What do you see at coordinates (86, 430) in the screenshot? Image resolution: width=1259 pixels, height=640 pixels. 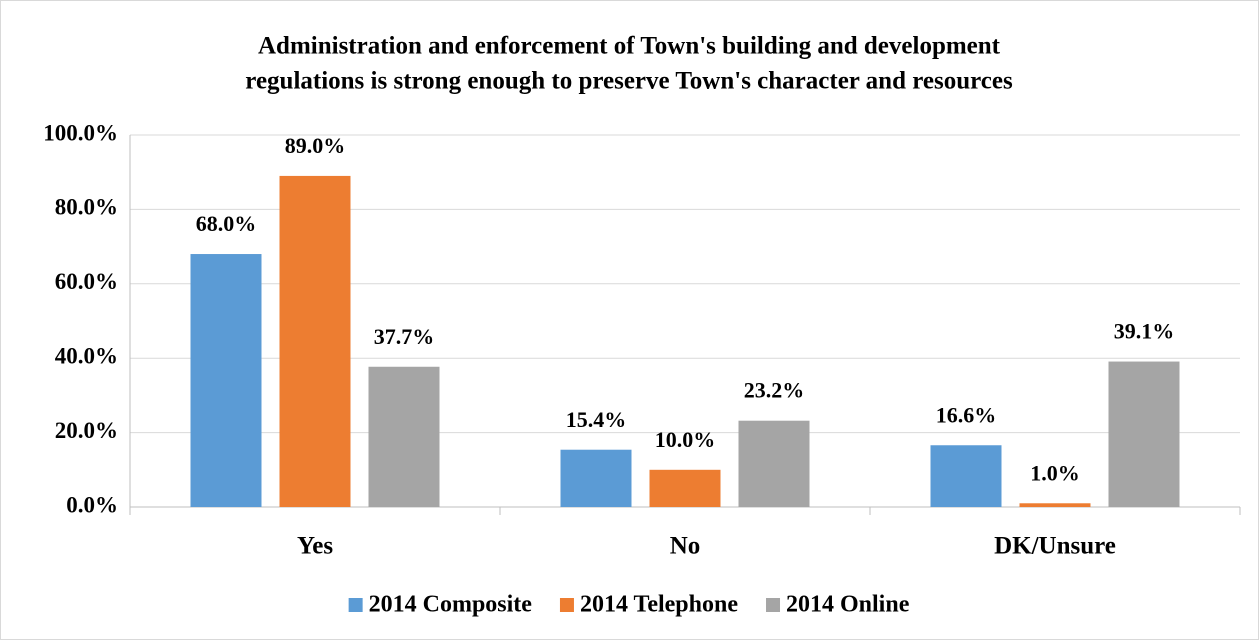 I see `y-tick-label: 20.0%` at bounding box center [86, 430].